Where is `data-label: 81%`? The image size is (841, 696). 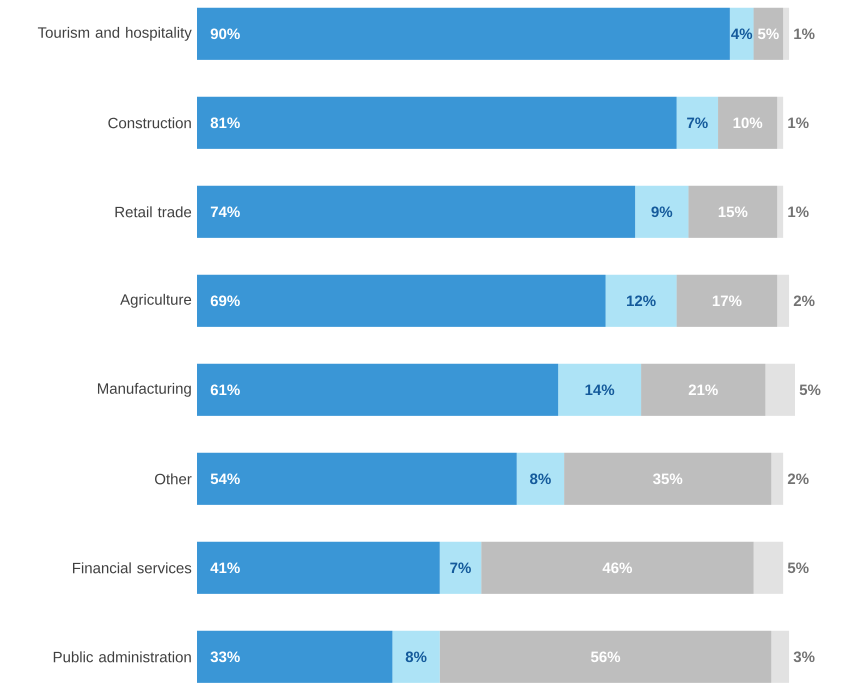
data-label: 81% is located at coordinates (225, 123).